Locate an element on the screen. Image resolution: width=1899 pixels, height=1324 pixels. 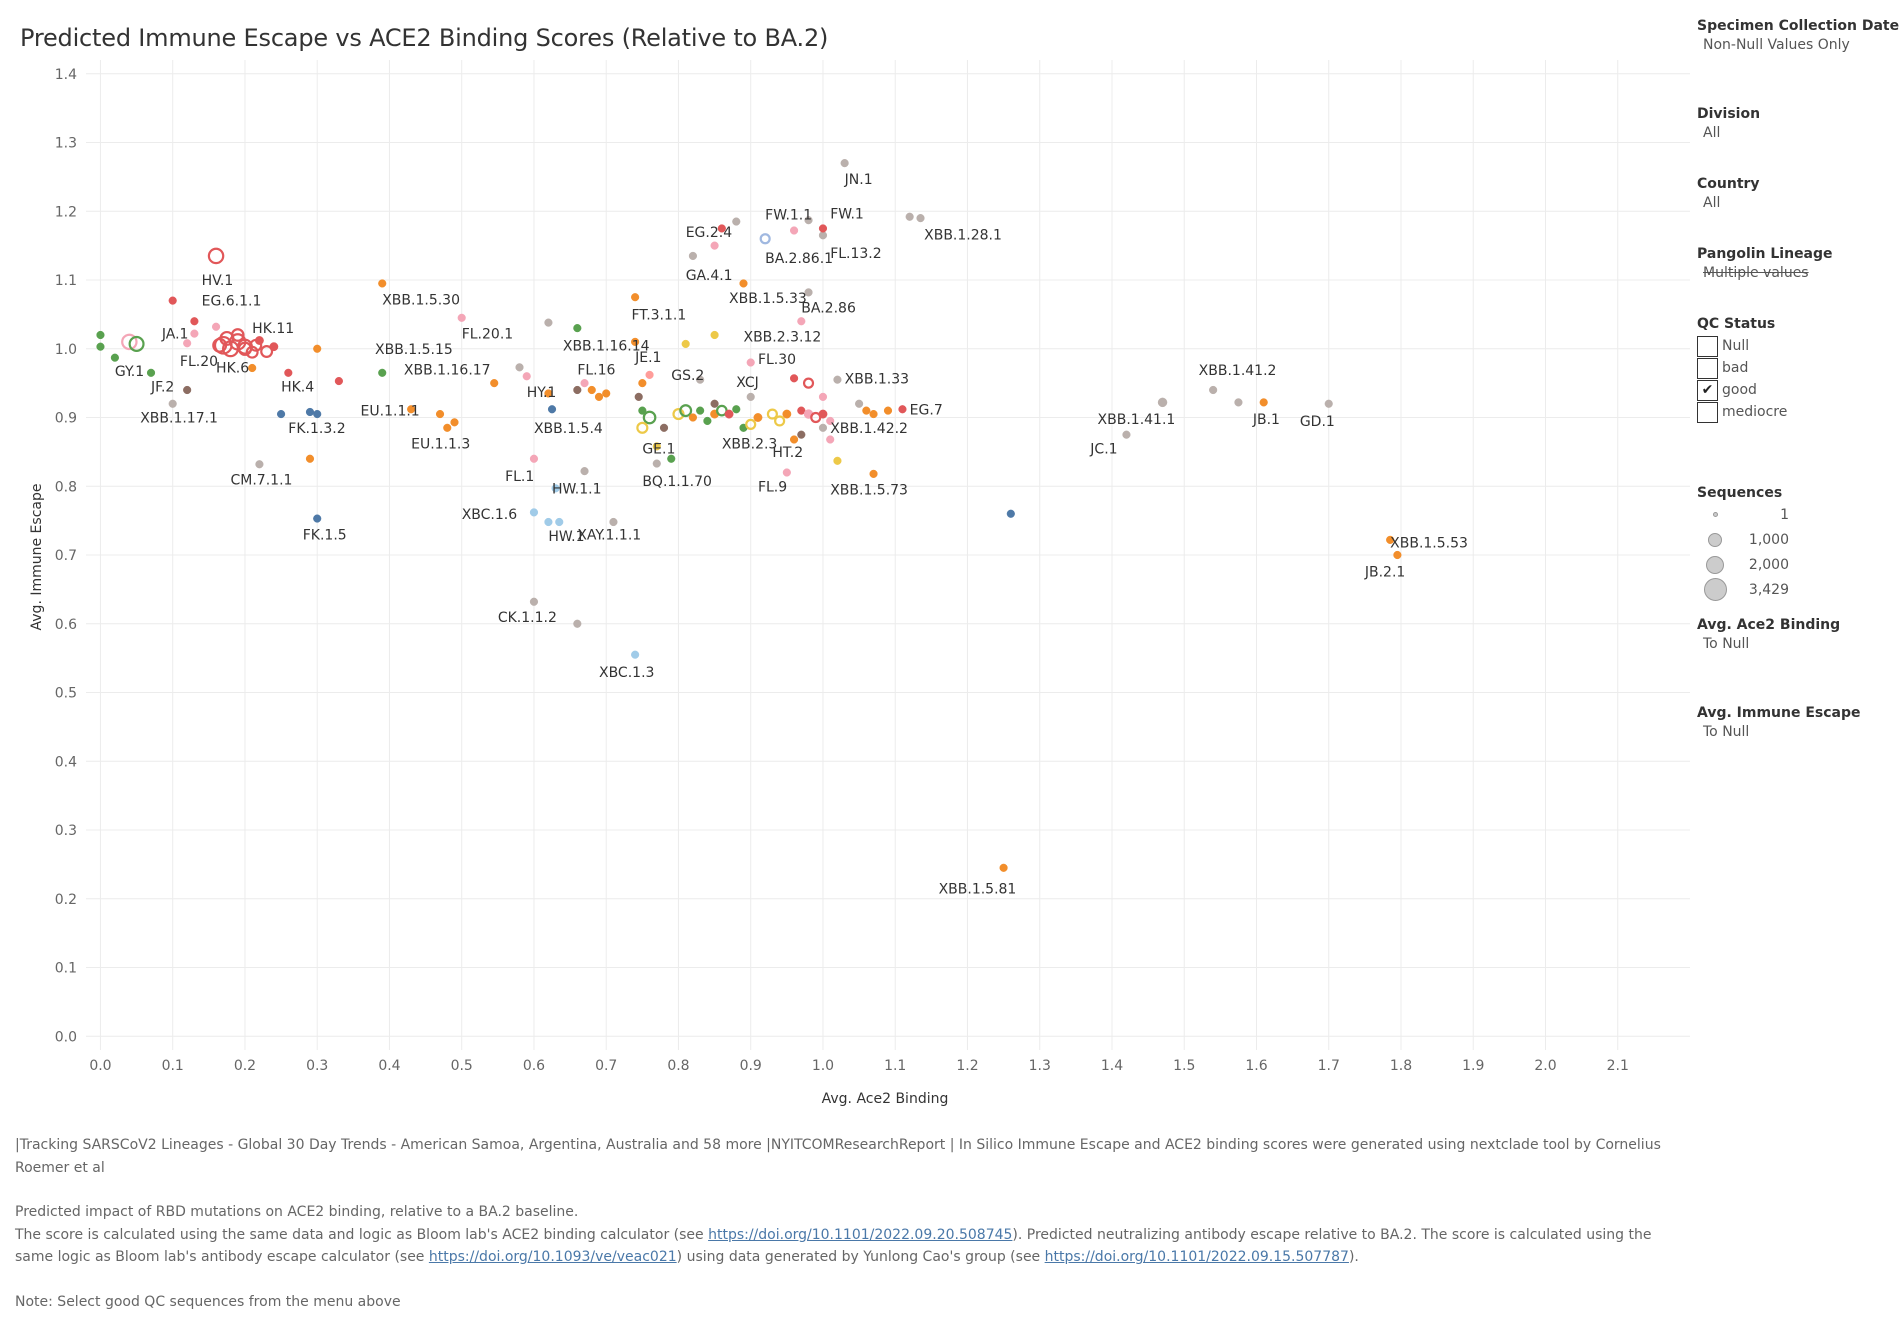
qc-options: Null bad ✔ good mediocre is located at coordinates (1797, 379).